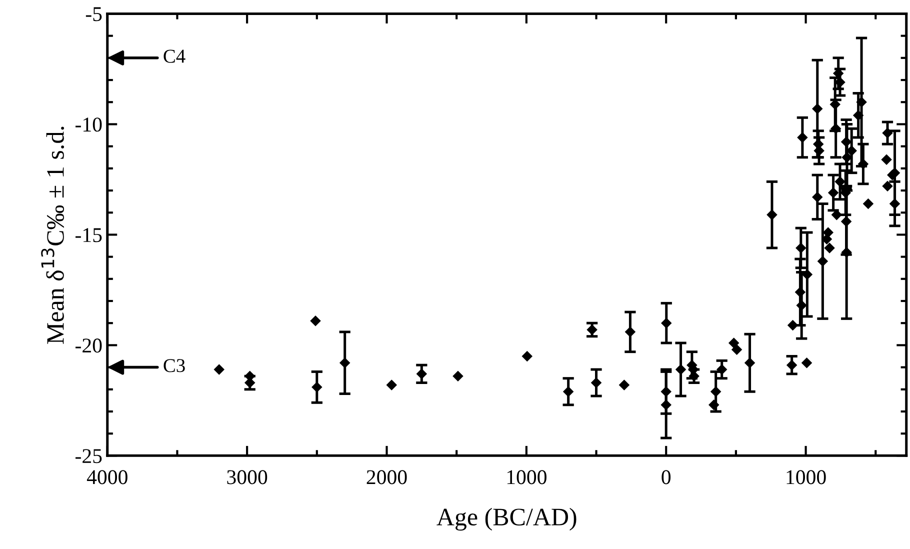 Image resolution: width=910 pixels, height=549 pixels. Describe the element at coordinates (52, 235) in the screenshot. I see `y-axis-title: Mean δ$^{13}$C‰ ± 1 s.d.` at that location.